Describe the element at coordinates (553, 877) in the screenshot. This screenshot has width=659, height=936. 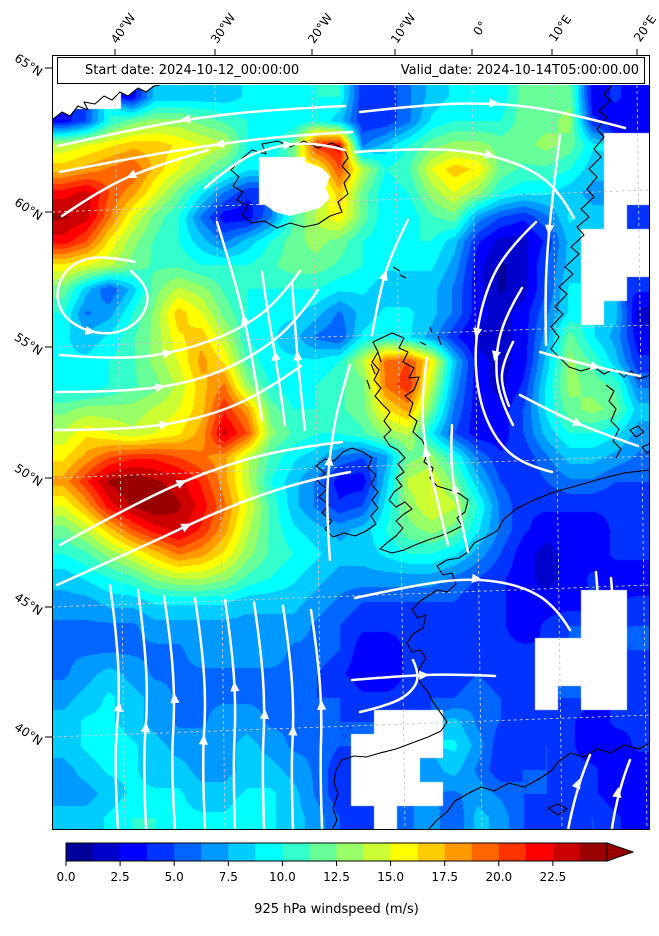
I see `colorbar-tick-label: 22.5` at that location.